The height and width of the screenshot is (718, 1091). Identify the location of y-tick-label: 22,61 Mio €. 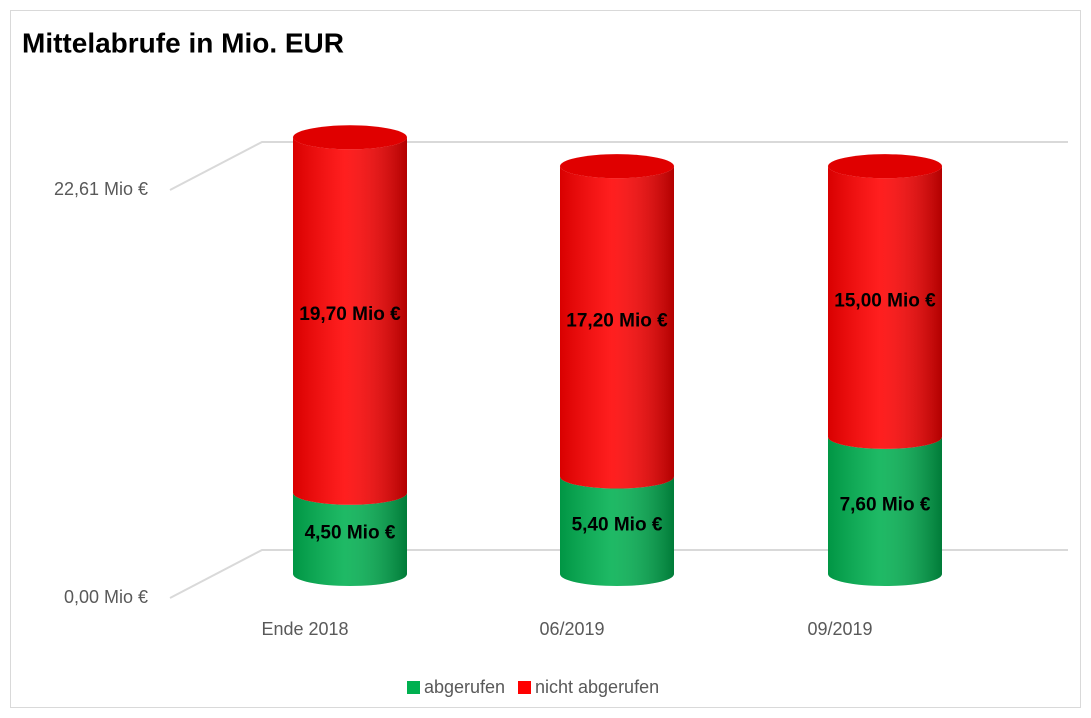
(101, 189).